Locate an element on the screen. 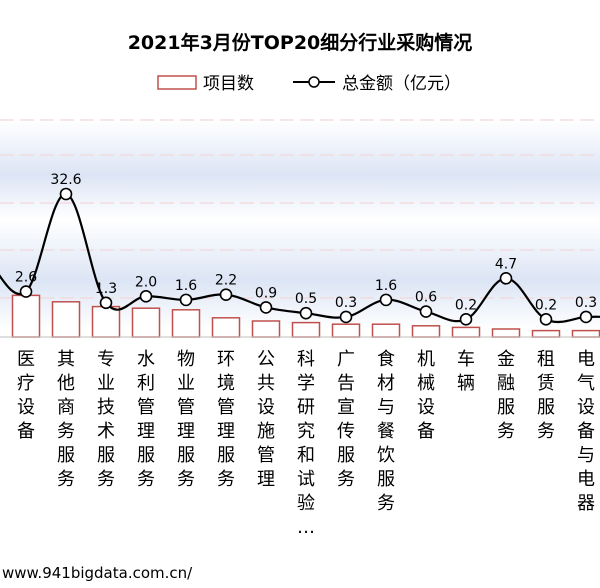  category-label-char: 饮 is located at coordinates (386, 455).